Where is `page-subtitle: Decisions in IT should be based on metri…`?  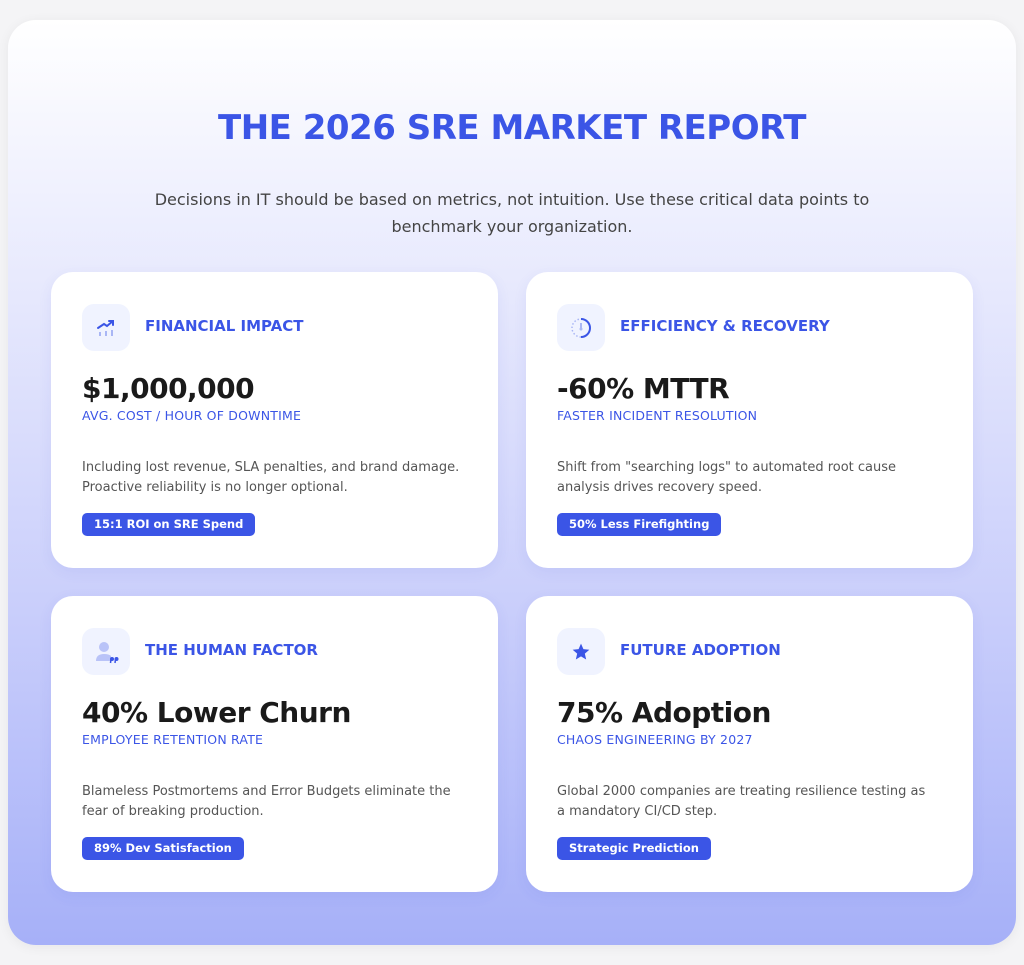 page-subtitle: Decisions in IT should be based on metri… is located at coordinates (512, 213).